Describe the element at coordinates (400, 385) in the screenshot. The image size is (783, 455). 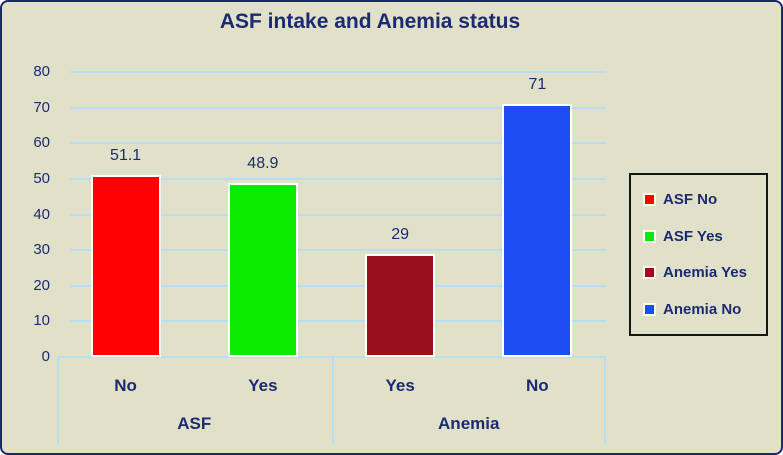
I see `x-category-label-anemia-yes: Yes` at that location.